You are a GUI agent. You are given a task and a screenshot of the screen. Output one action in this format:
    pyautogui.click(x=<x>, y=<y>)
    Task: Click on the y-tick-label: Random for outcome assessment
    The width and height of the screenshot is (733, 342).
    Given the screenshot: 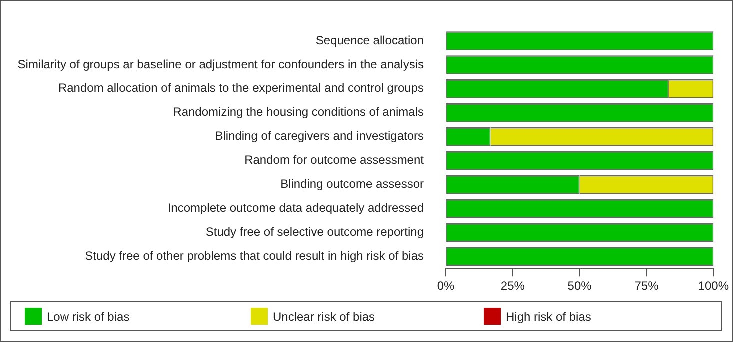 What is the action you would take?
    pyautogui.click(x=334, y=160)
    